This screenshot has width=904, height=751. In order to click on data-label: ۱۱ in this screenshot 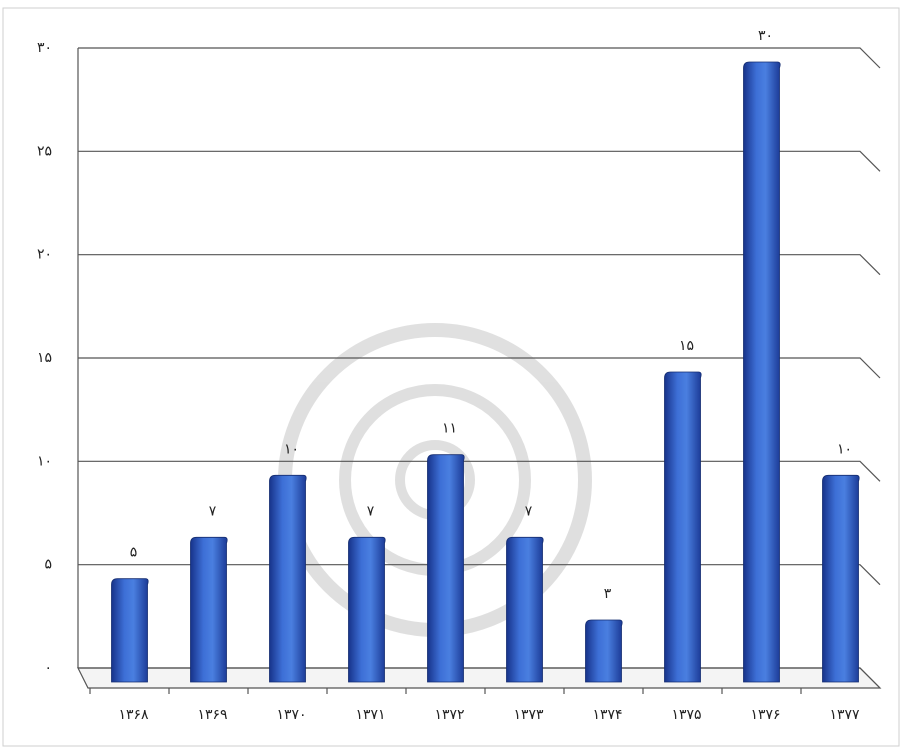, I will do `click(449, 429)`.